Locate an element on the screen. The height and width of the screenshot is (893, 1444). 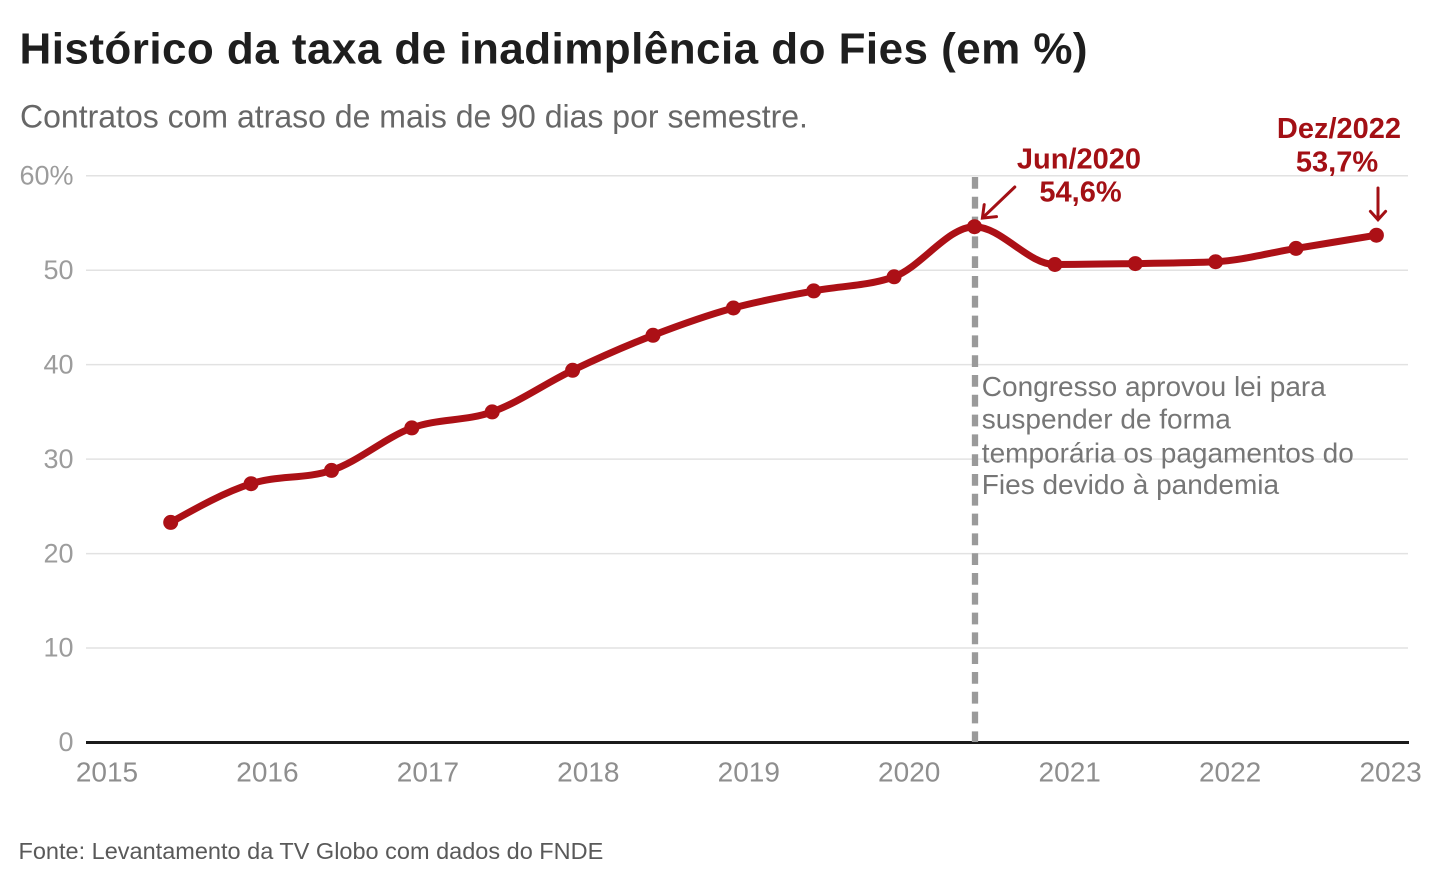
svg-text: 2015 is located at coordinates (107, 772).